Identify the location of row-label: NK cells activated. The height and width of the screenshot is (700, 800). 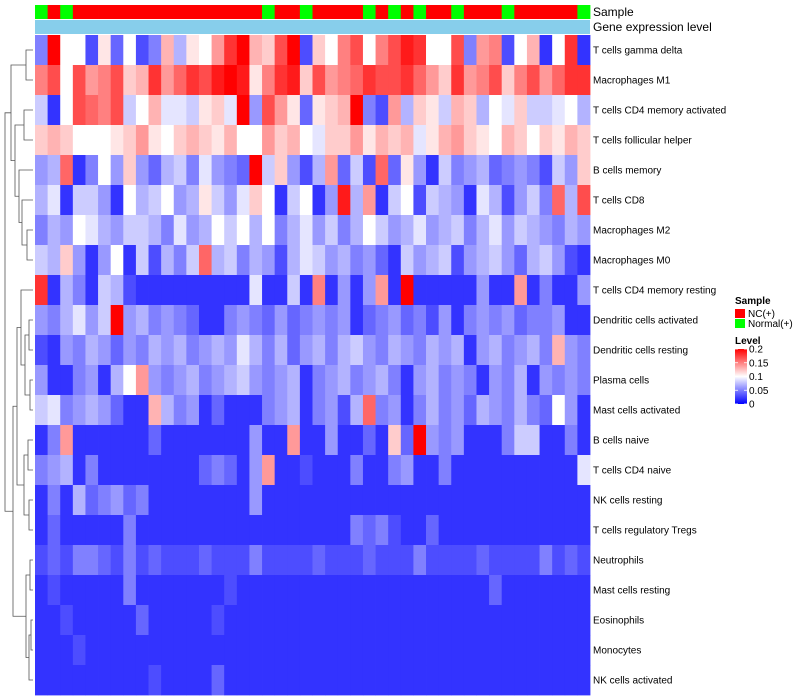
(632, 681).